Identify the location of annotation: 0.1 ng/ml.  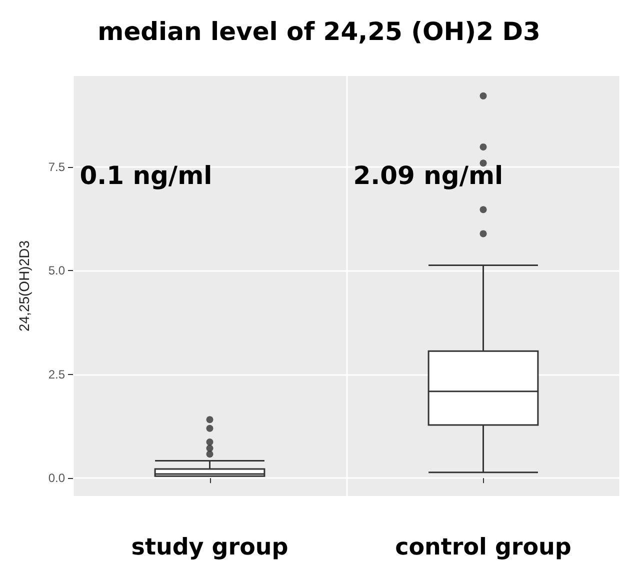
(146, 175).